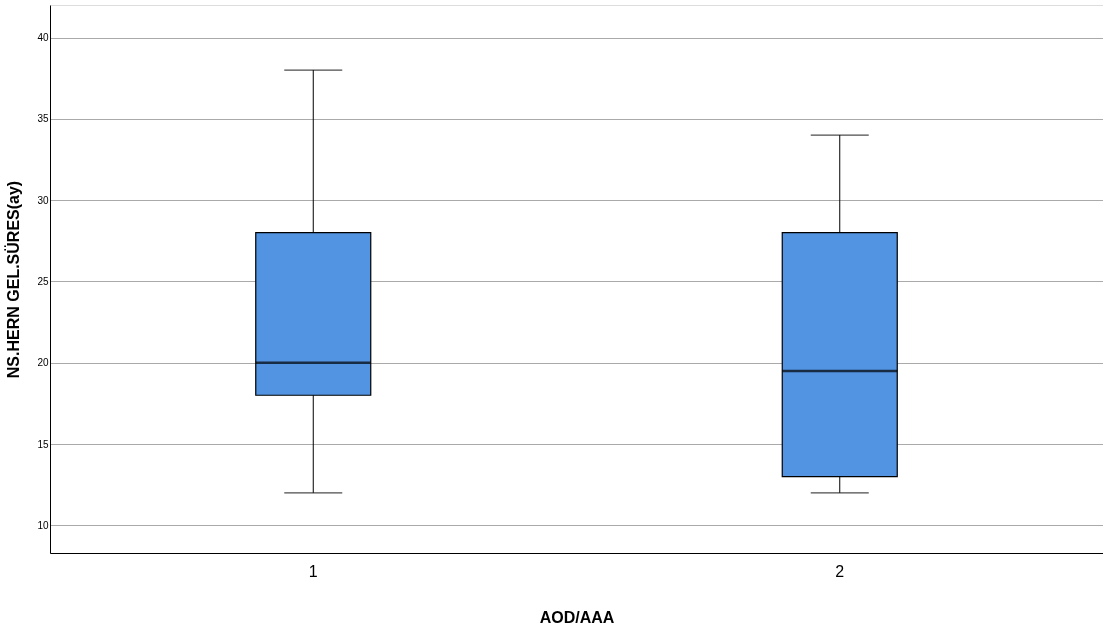  Describe the element at coordinates (577, 617) in the screenshot. I see `x-axis-title: AOD/AAA` at that location.